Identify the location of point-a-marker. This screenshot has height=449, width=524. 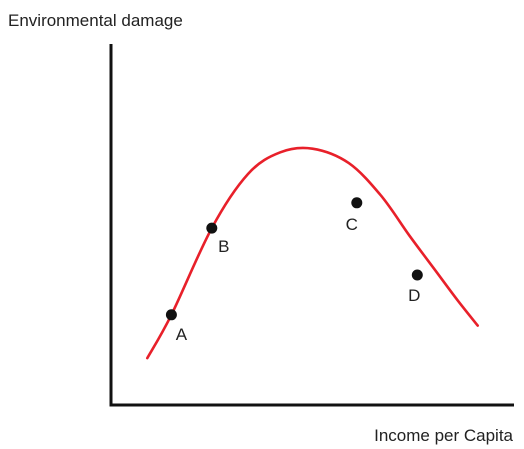
(171, 315).